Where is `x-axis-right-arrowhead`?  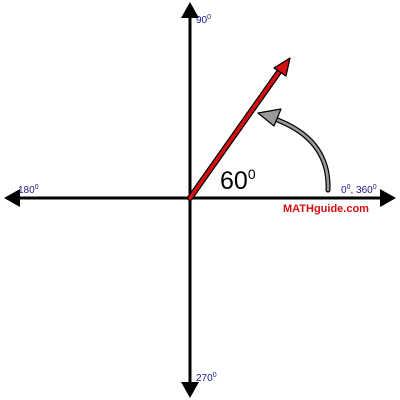 x-axis-right-arrowhead is located at coordinates (388, 198).